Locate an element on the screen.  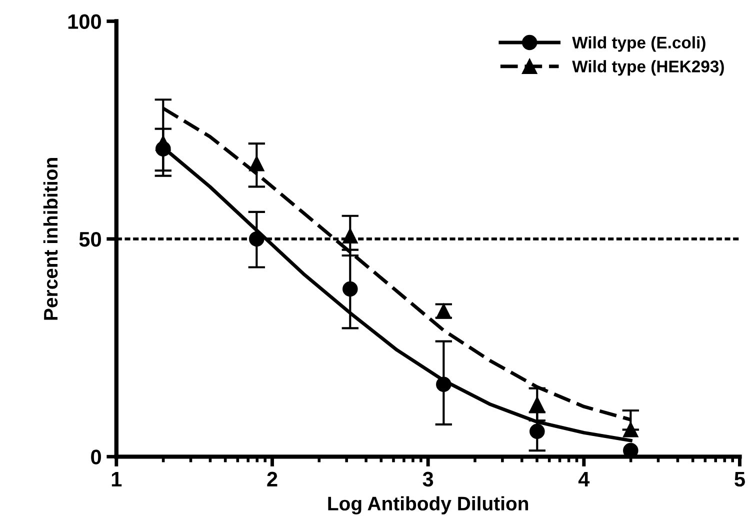
x-axis-title: Log Antibody Dilution is located at coordinates (428, 505).